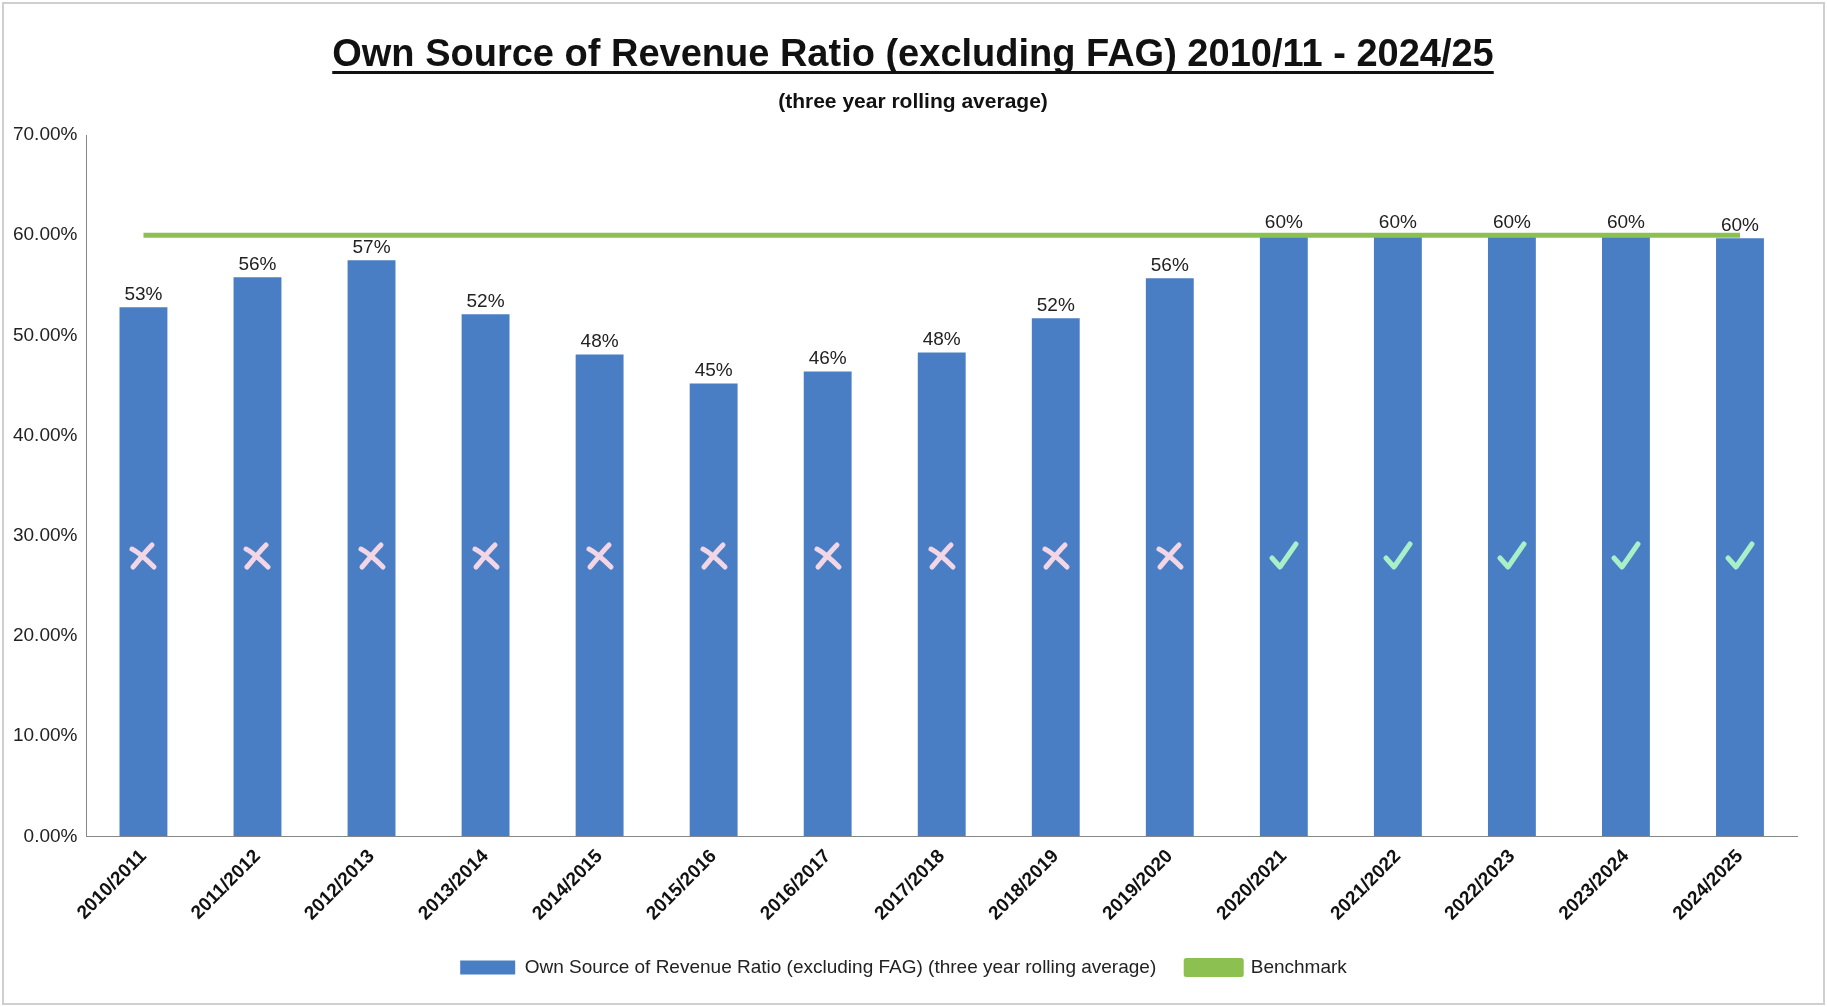 The image size is (1827, 1007). What do you see at coordinates (45, 134) in the screenshot?
I see `y-tick-label: 70.00%` at bounding box center [45, 134].